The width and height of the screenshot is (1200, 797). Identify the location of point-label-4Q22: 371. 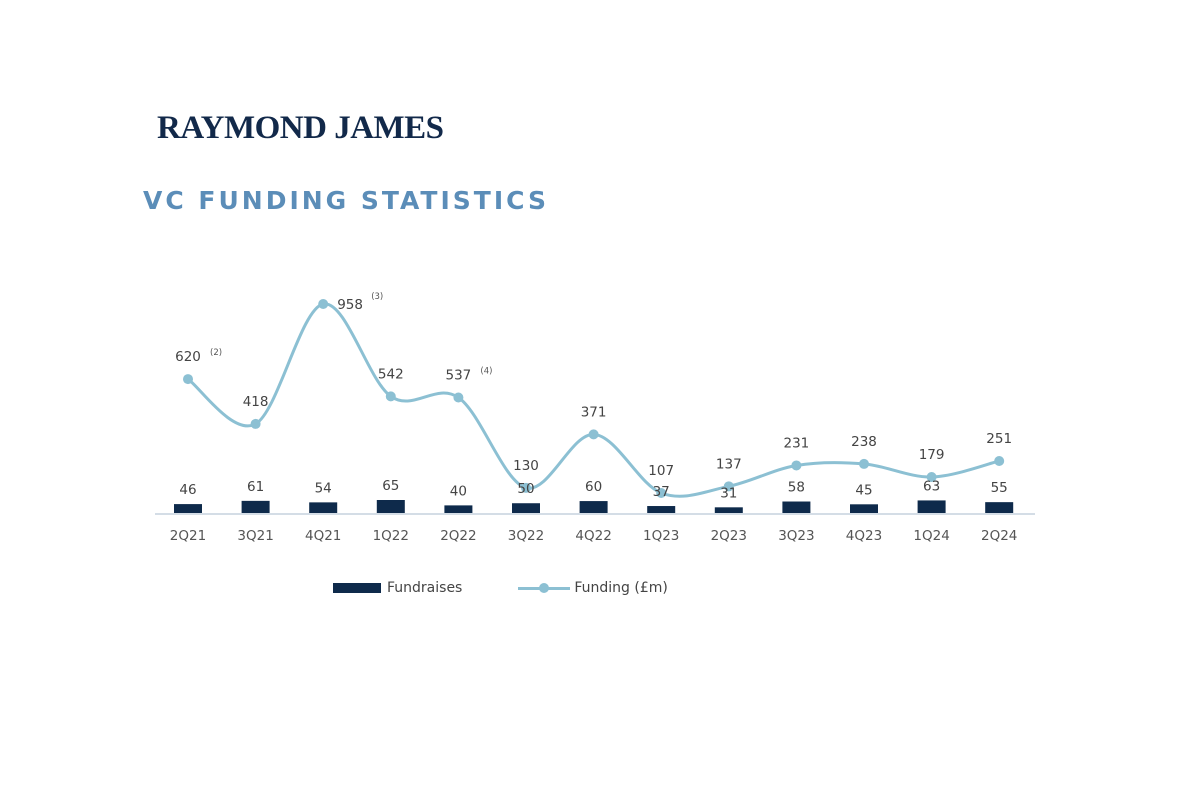
(594, 412).